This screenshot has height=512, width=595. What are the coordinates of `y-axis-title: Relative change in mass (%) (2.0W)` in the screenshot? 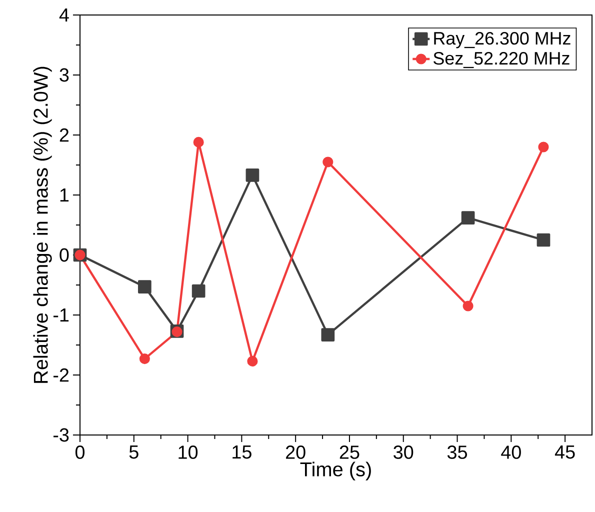 It's located at (42, 224).